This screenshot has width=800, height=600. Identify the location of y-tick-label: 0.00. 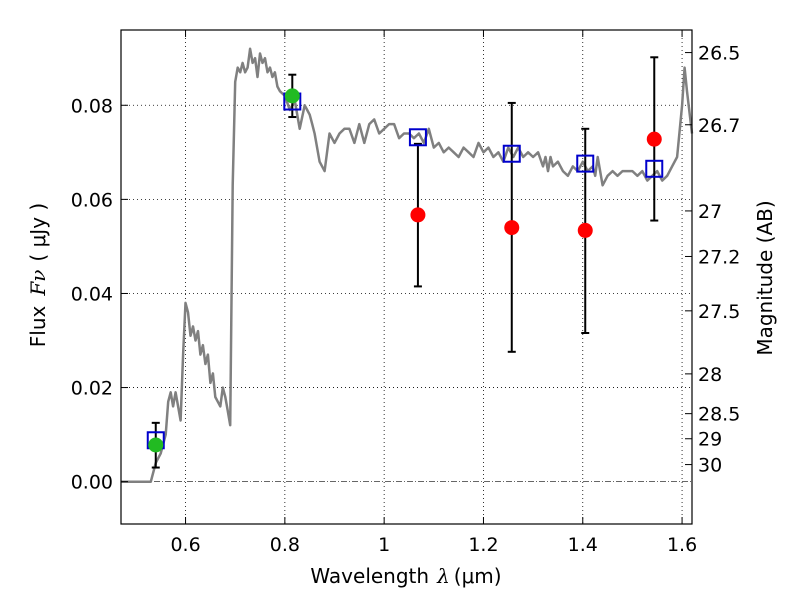
(92, 483).